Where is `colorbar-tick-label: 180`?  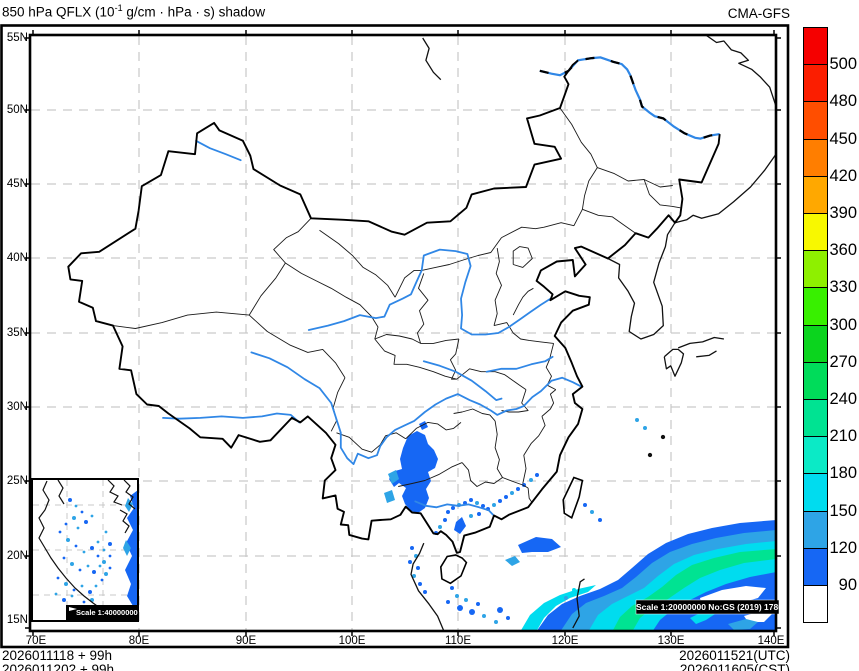
colorbar-tick-label: 180 is located at coordinates (843, 473).